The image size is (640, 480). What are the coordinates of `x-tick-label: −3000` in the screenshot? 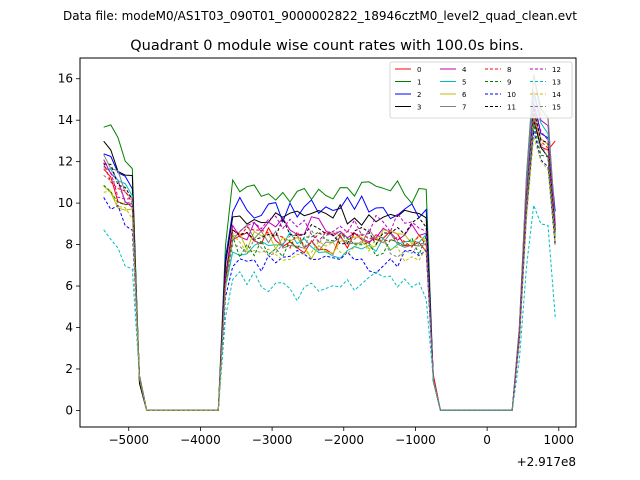 It's located at (272, 440).